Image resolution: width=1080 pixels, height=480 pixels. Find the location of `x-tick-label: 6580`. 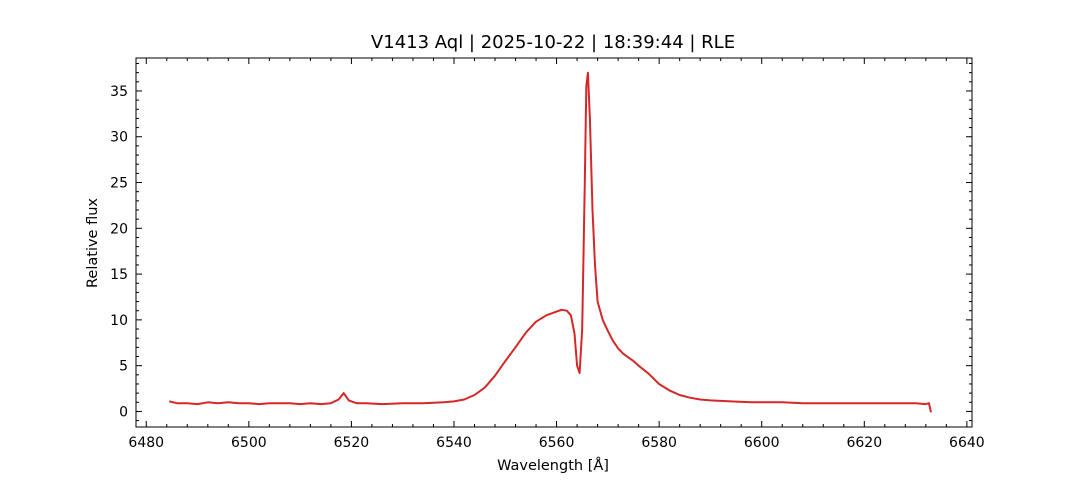

x-tick-label: 6580 is located at coordinates (659, 443).